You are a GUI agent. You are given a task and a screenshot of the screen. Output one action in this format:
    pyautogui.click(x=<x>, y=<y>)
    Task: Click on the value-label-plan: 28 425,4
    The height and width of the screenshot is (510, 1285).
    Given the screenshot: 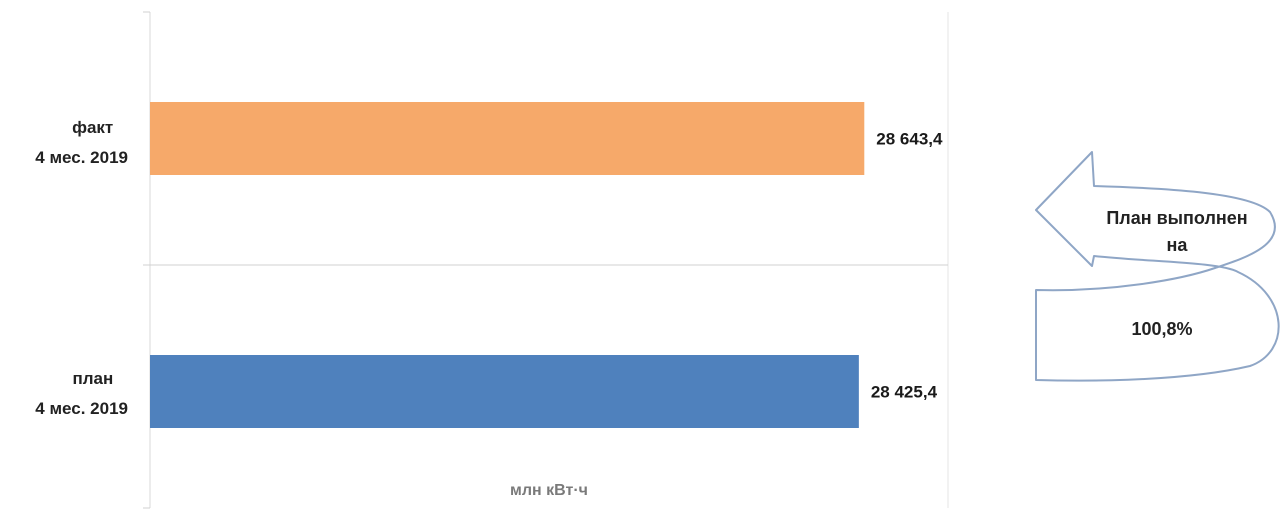 What is the action you would take?
    pyautogui.click(x=904, y=392)
    